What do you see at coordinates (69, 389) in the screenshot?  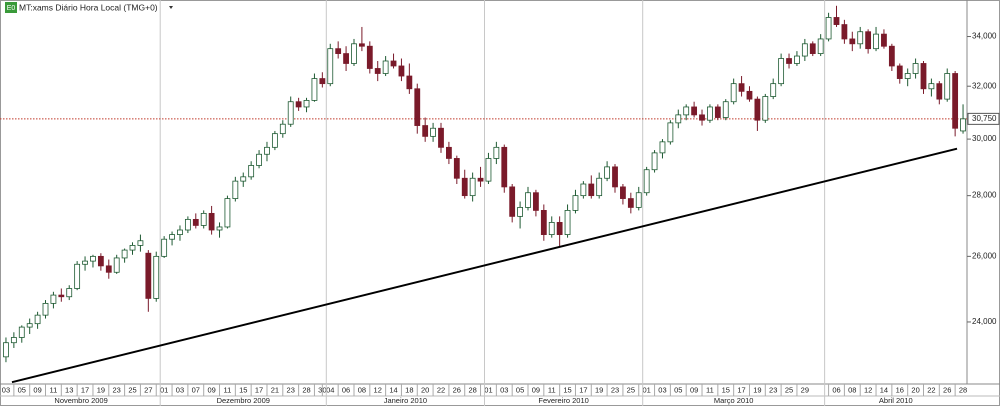 I see `x-tick-label: 13` at bounding box center [69, 389].